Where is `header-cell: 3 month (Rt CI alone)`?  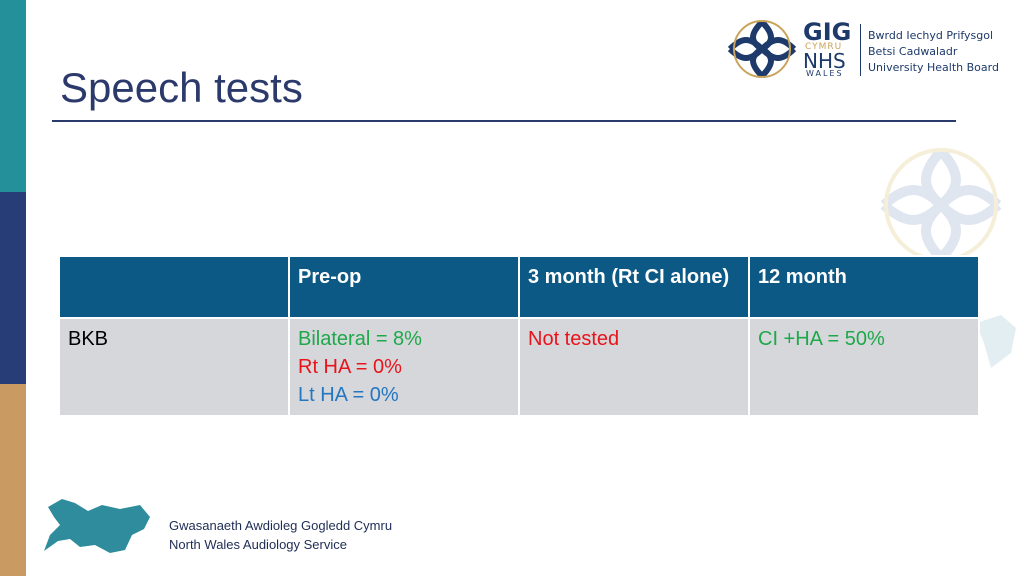 header-cell: 3 month (Rt CI alone) is located at coordinates (634, 287).